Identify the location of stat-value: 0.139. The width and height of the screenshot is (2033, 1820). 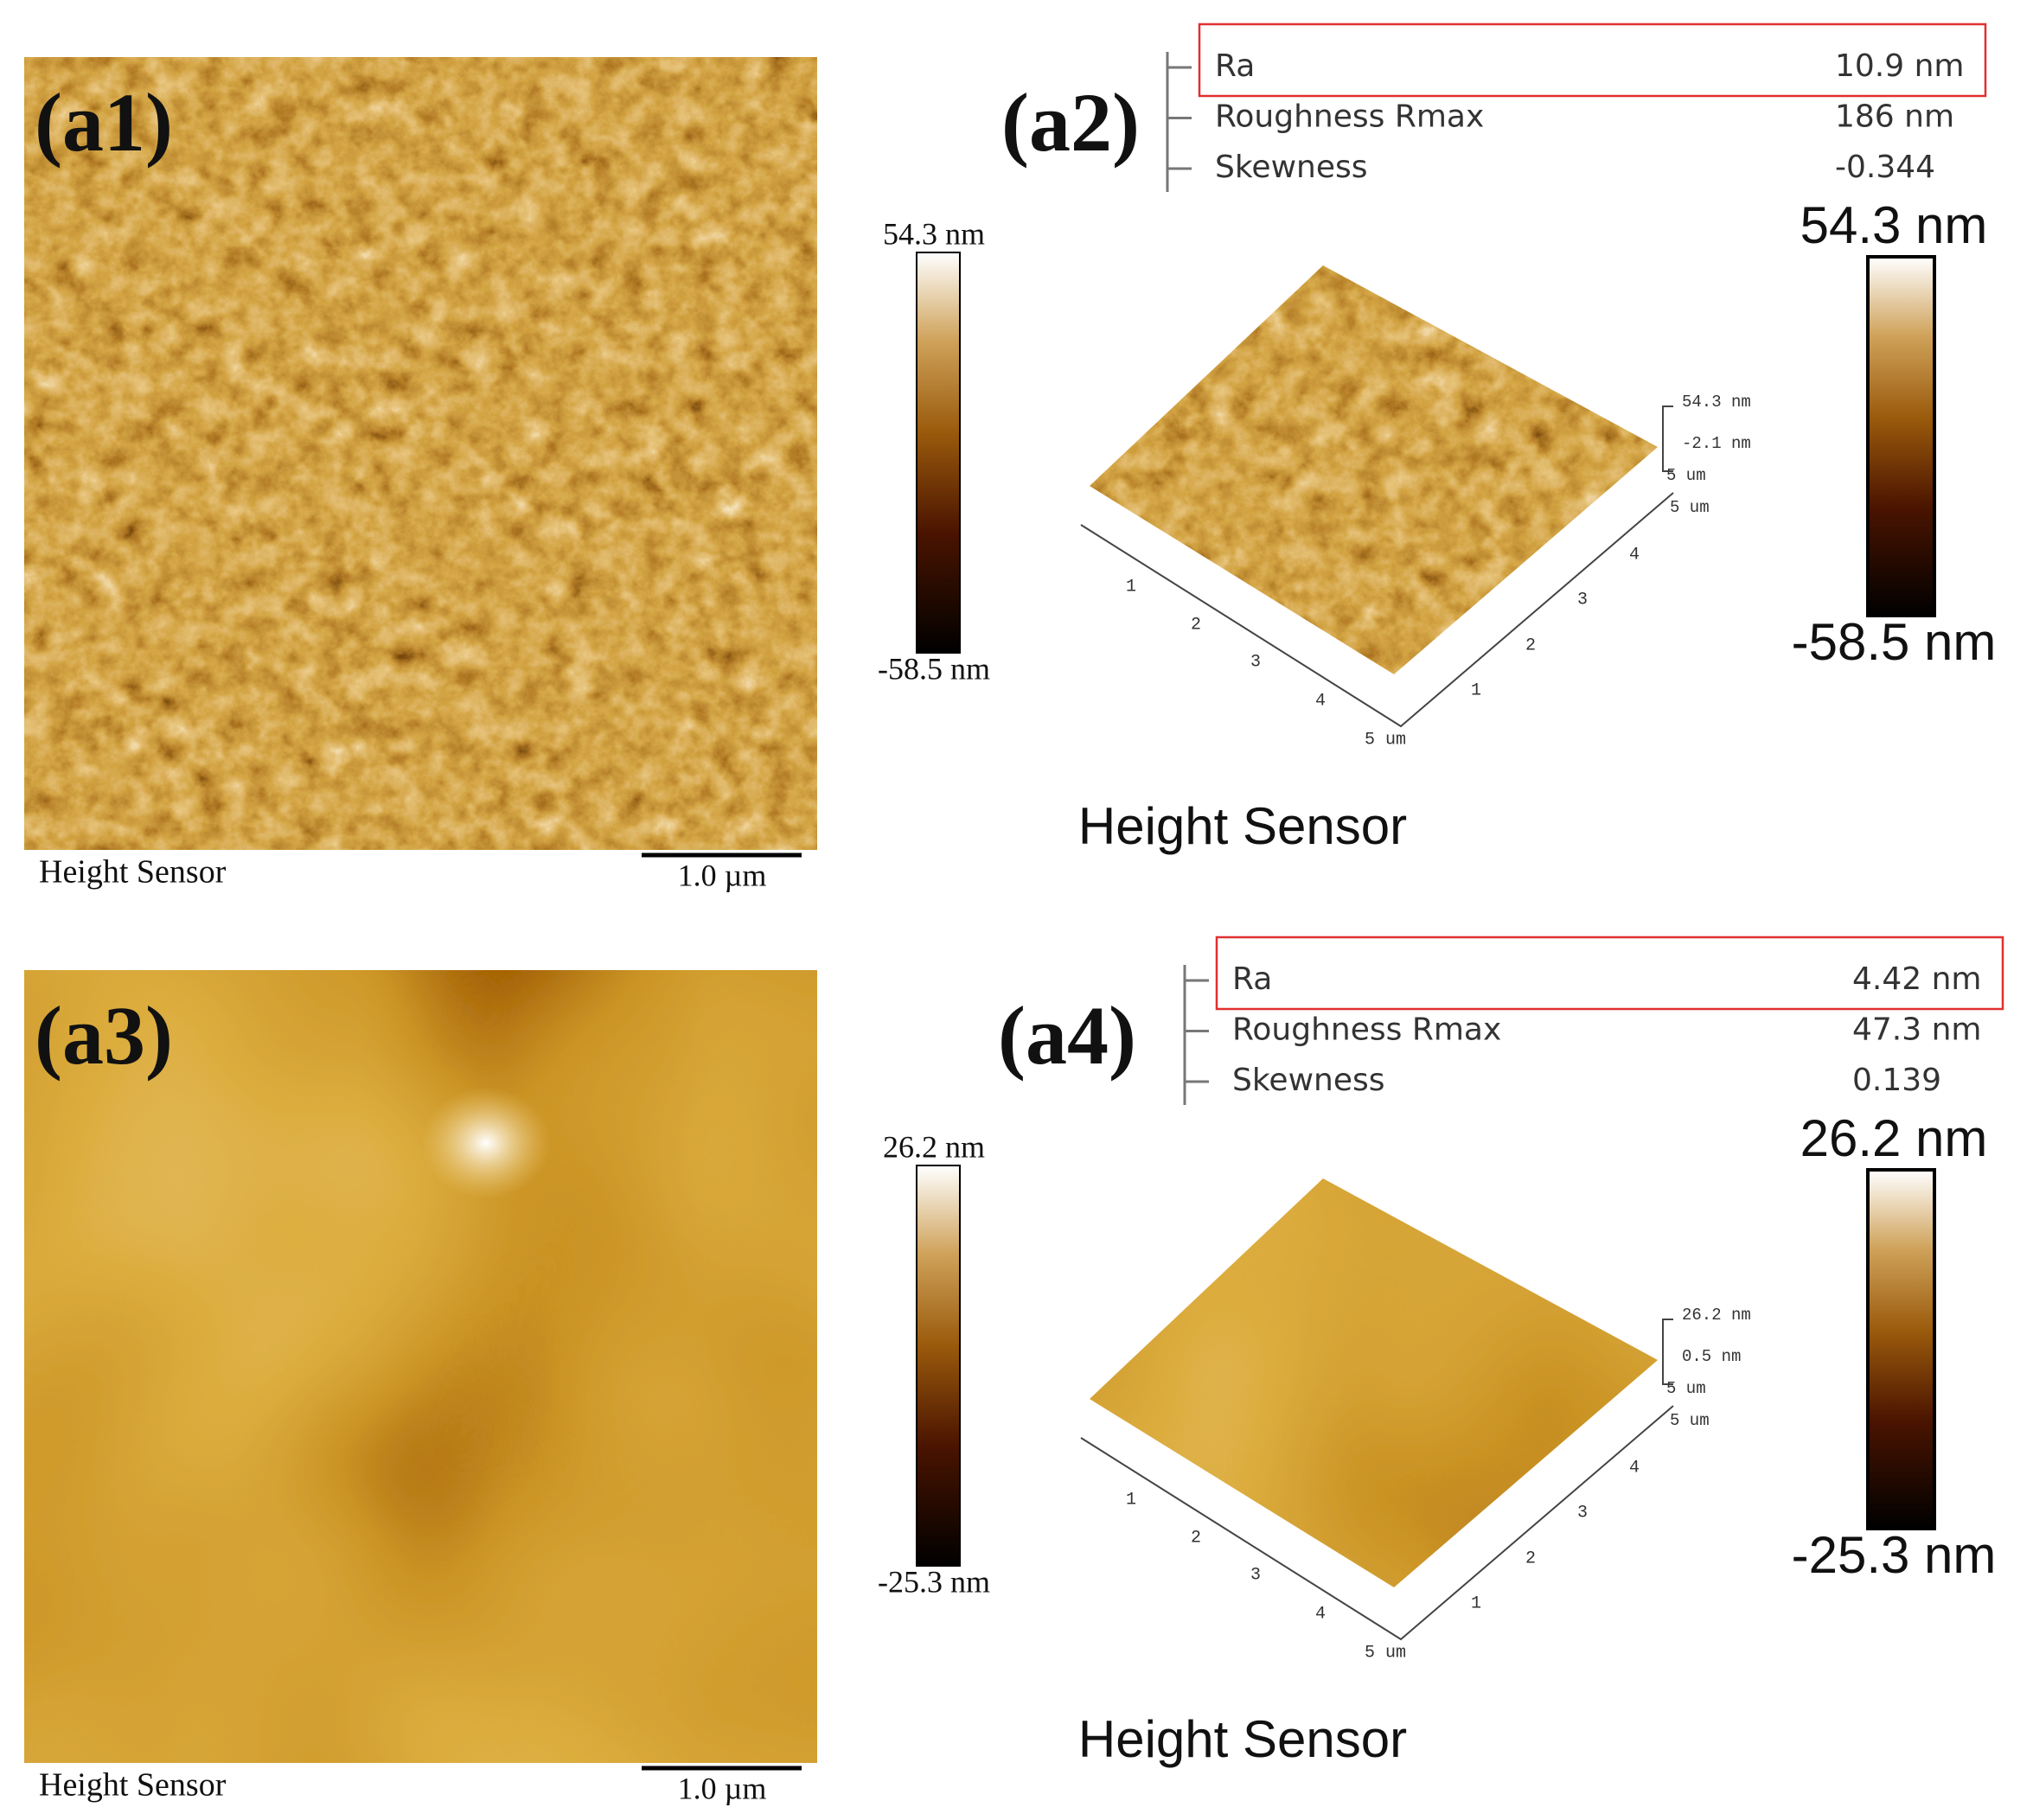
(1896, 1080).